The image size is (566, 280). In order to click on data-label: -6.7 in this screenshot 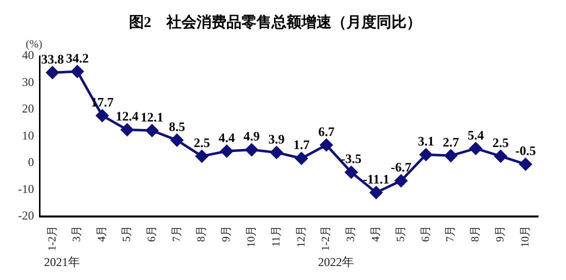, I will do `click(401, 167)`.